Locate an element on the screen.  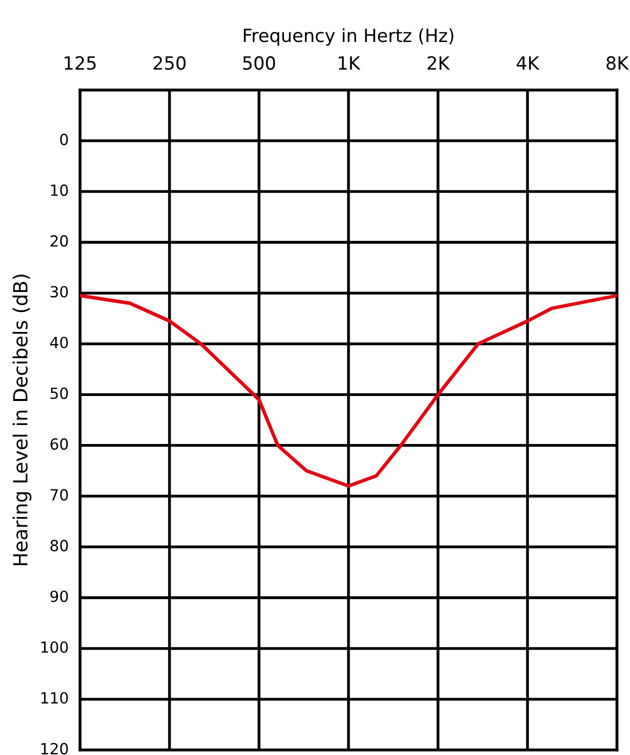
y-tick-label: 60 is located at coordinates (59, 444).